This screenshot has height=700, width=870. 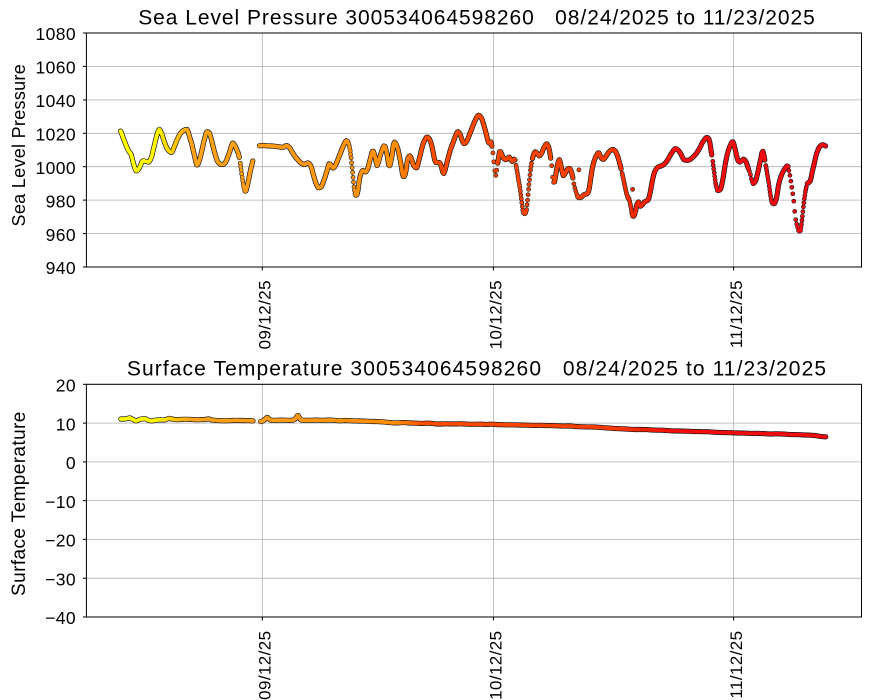 What do you see at coordinates (19, 145) in the screenshot?
I see `svg-text: Sea Level Pressure` at bounding box center [19, 145].